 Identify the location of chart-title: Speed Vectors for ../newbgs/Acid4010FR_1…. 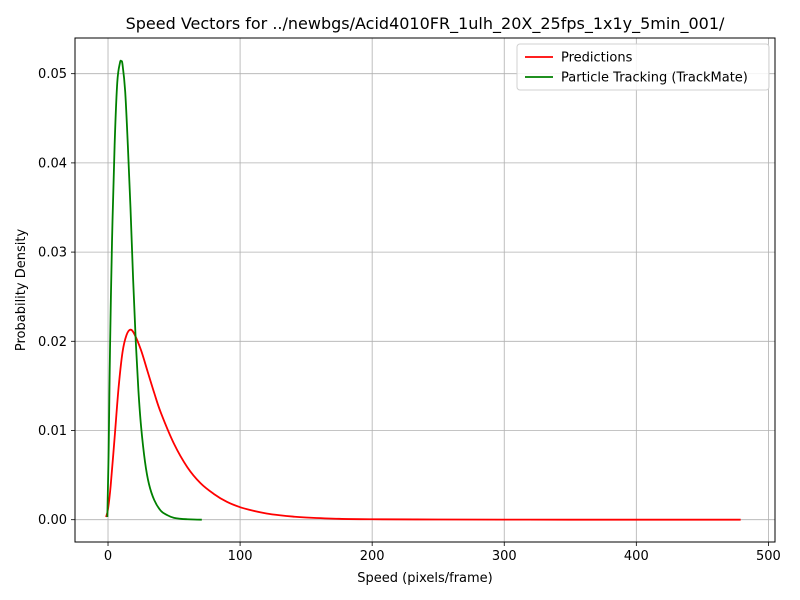
(425, 24).